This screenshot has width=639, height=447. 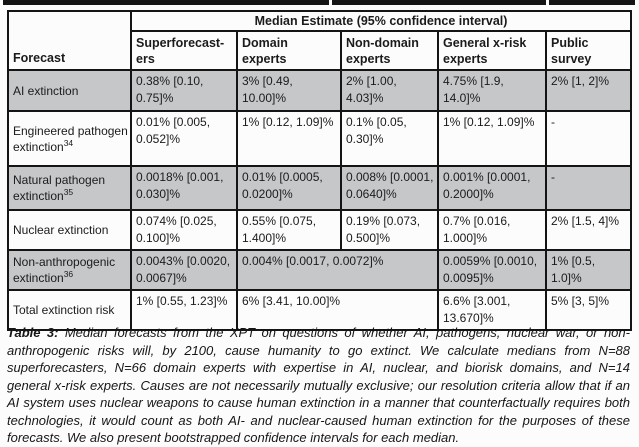 I want to click on column-header-non-domain-experts: Non-domain experts, so click(x=389, y=50).